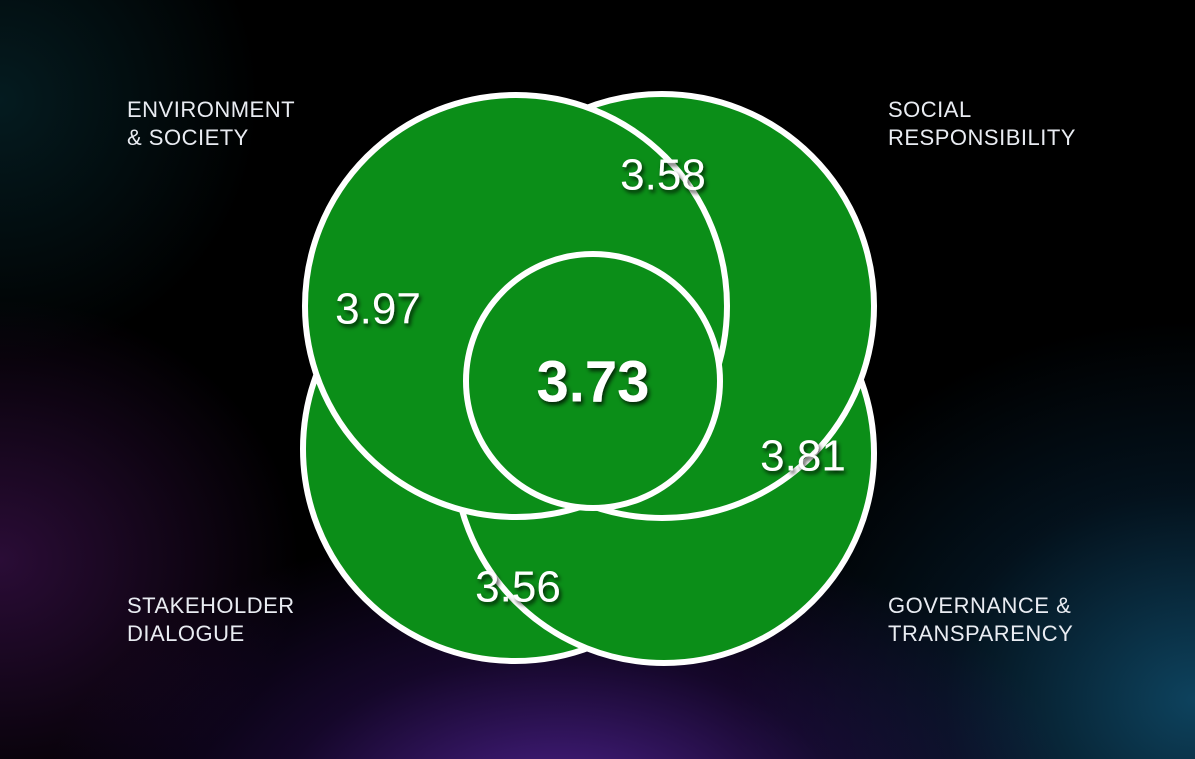  Describe the element at coordinates (211, 123) in the screenshot. I see `label-environment-society: ENVIRONMENT & SOCIETY` at that location.